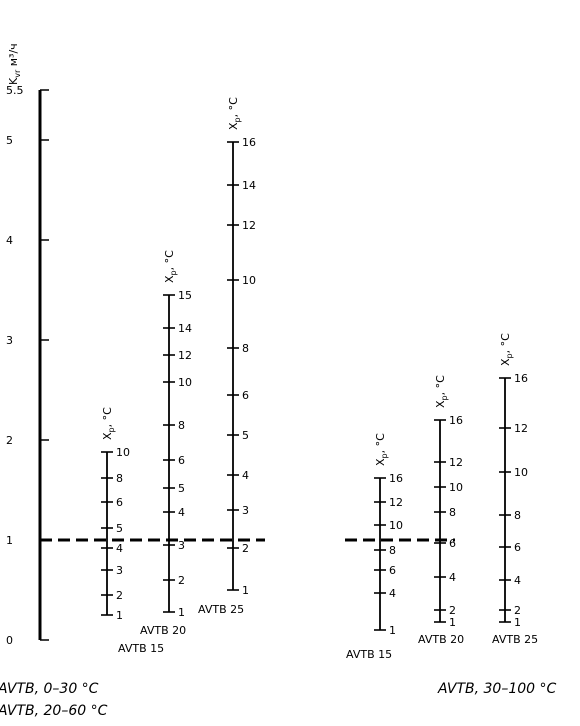 The image size is (580, 726). What do you see at coordinates (497, 689) in the screenshot?
I see `caption-group2-line1: AVTB, 30–100 °C` at bounding box center [497, 689].